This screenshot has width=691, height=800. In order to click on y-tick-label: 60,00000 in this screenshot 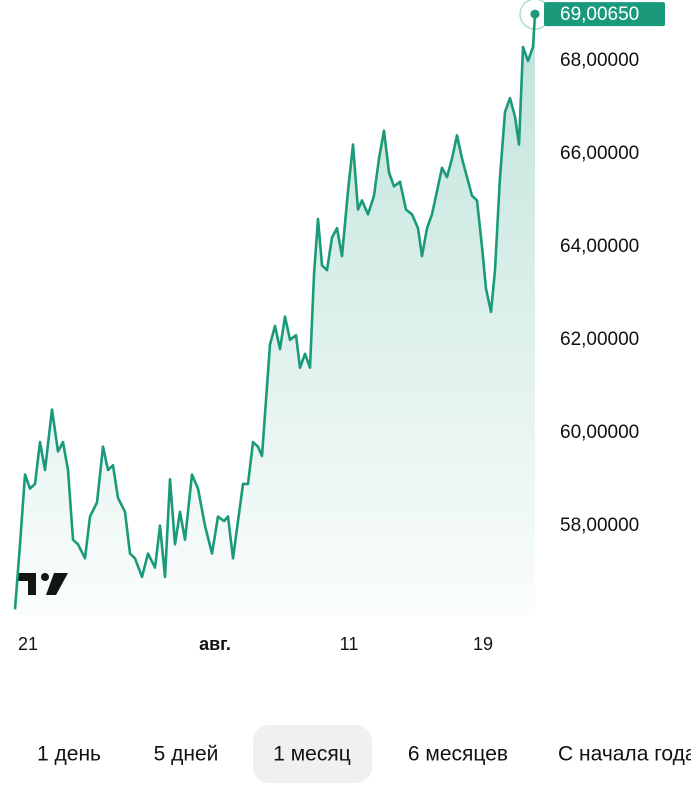, I will do `click(599, 432)`.